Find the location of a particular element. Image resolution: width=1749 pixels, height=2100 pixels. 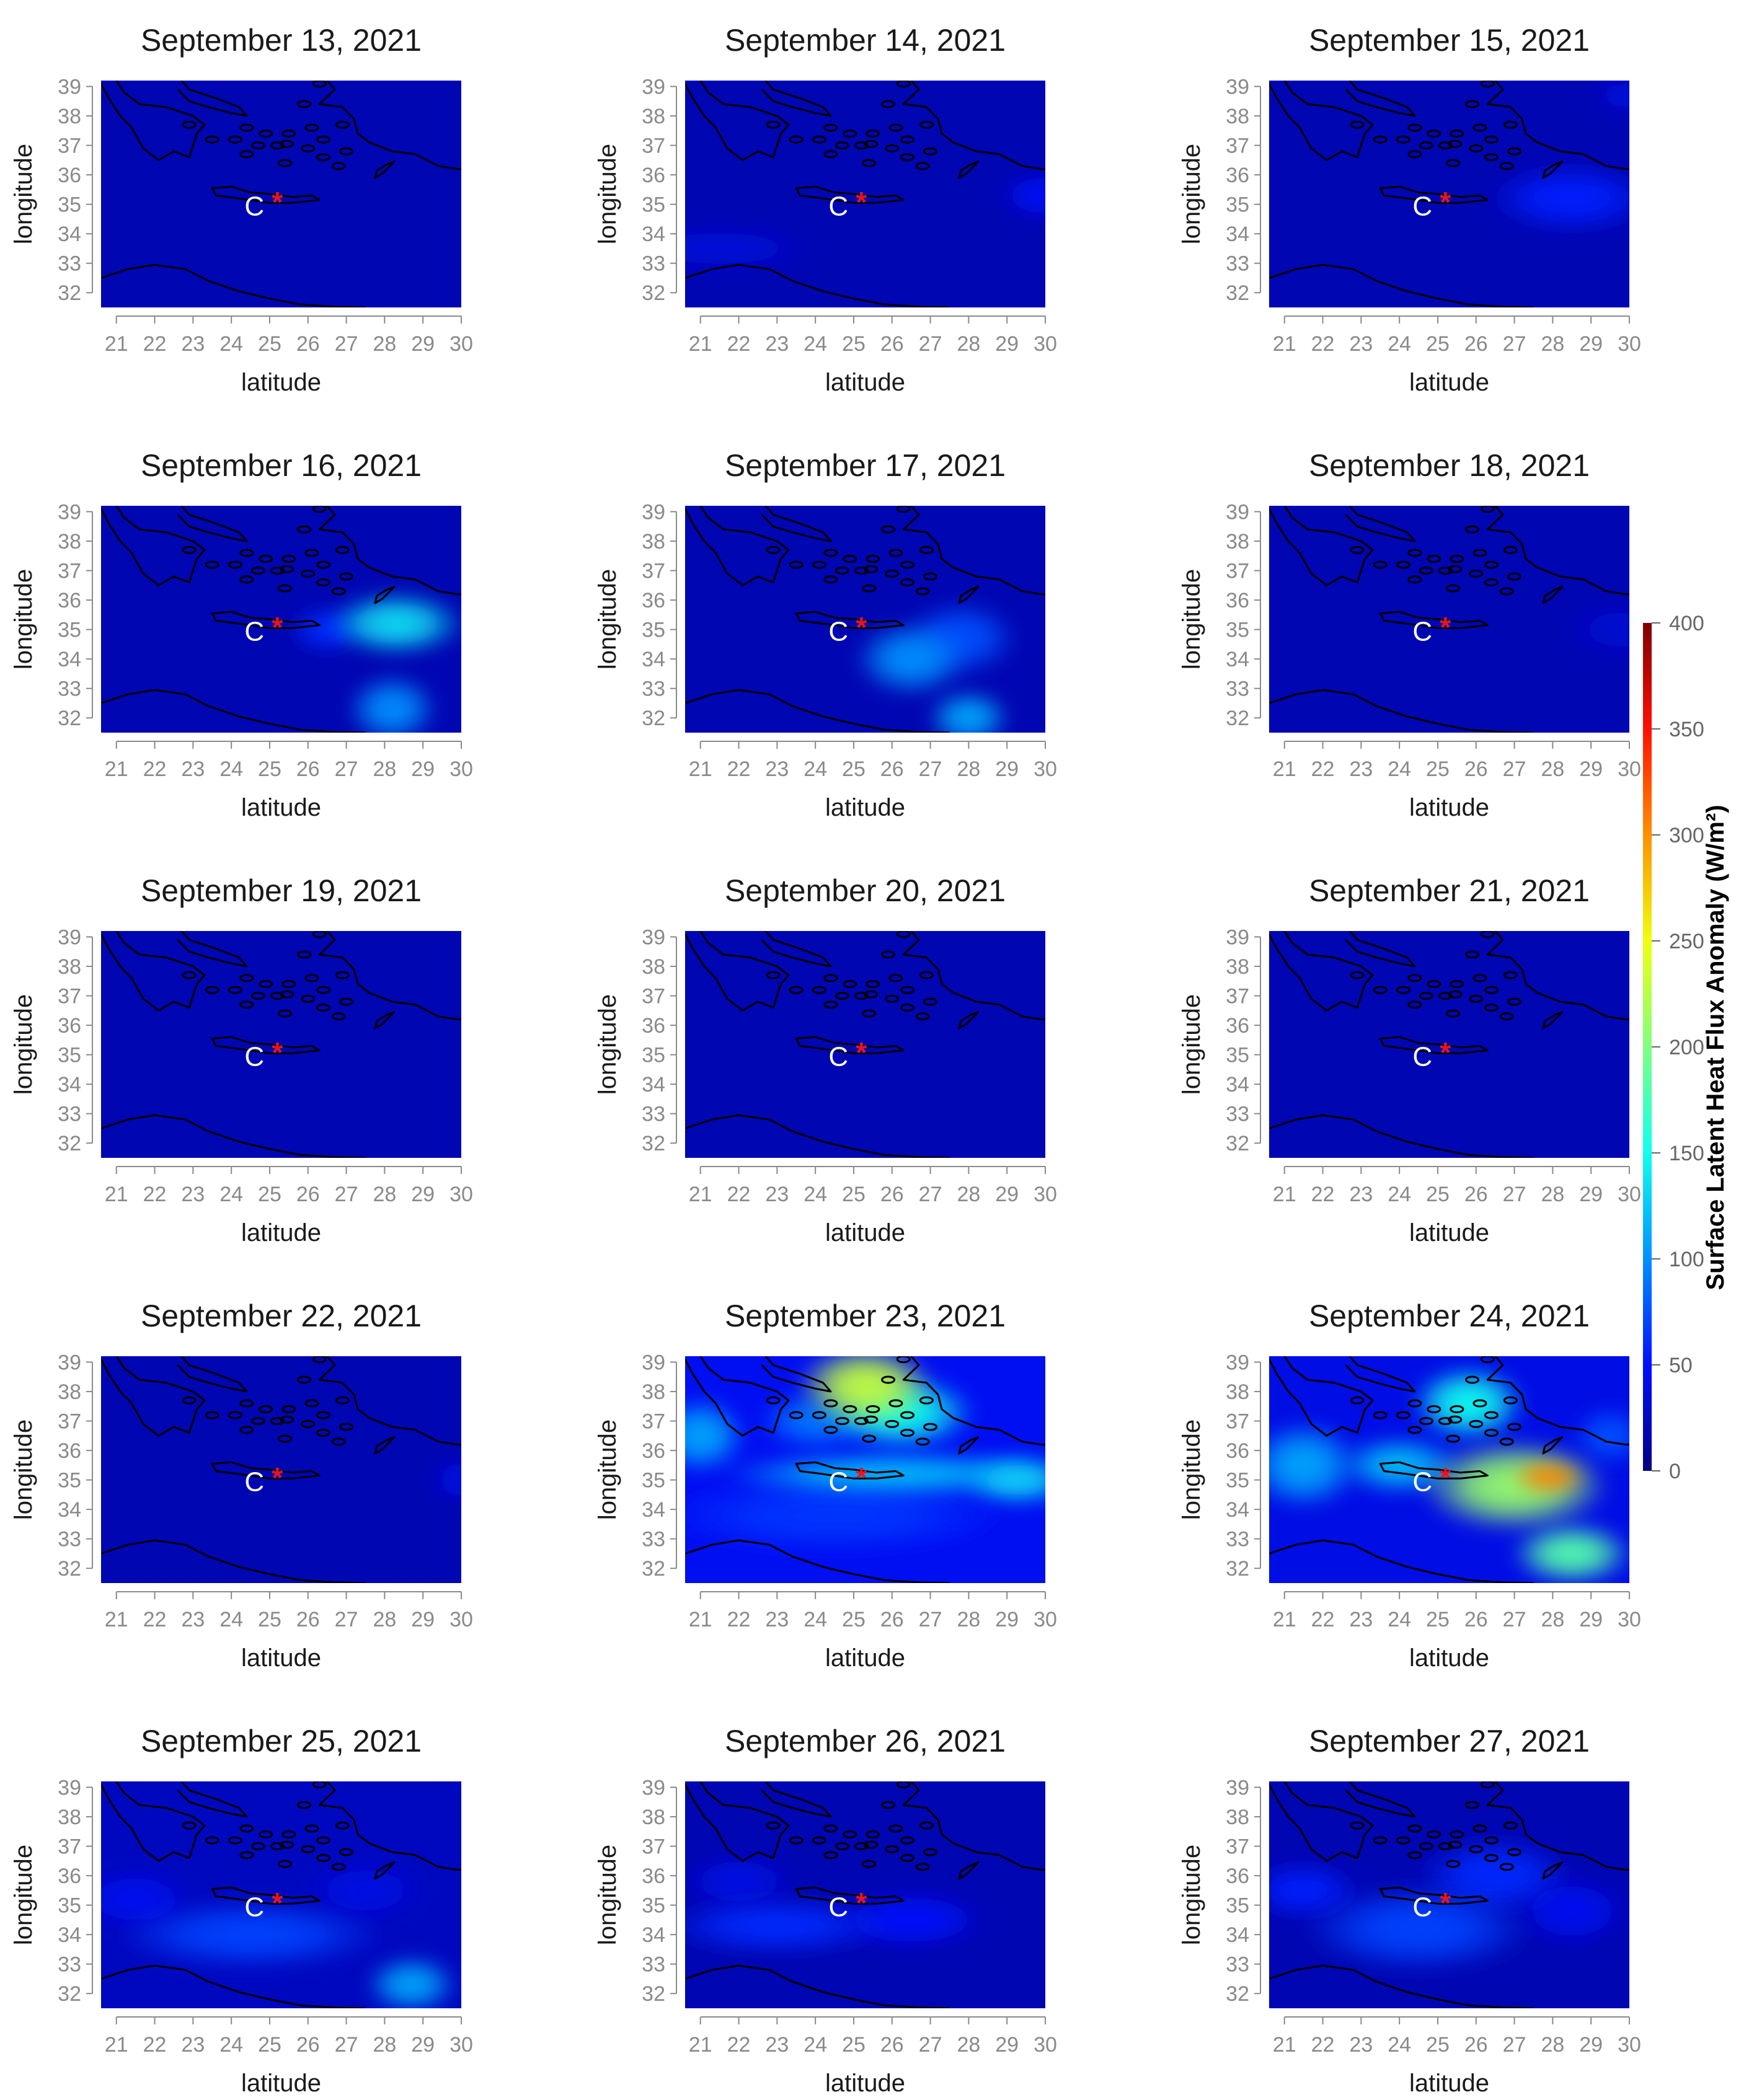

y-tick-label: 37 is located at coordinates (1237, 146).